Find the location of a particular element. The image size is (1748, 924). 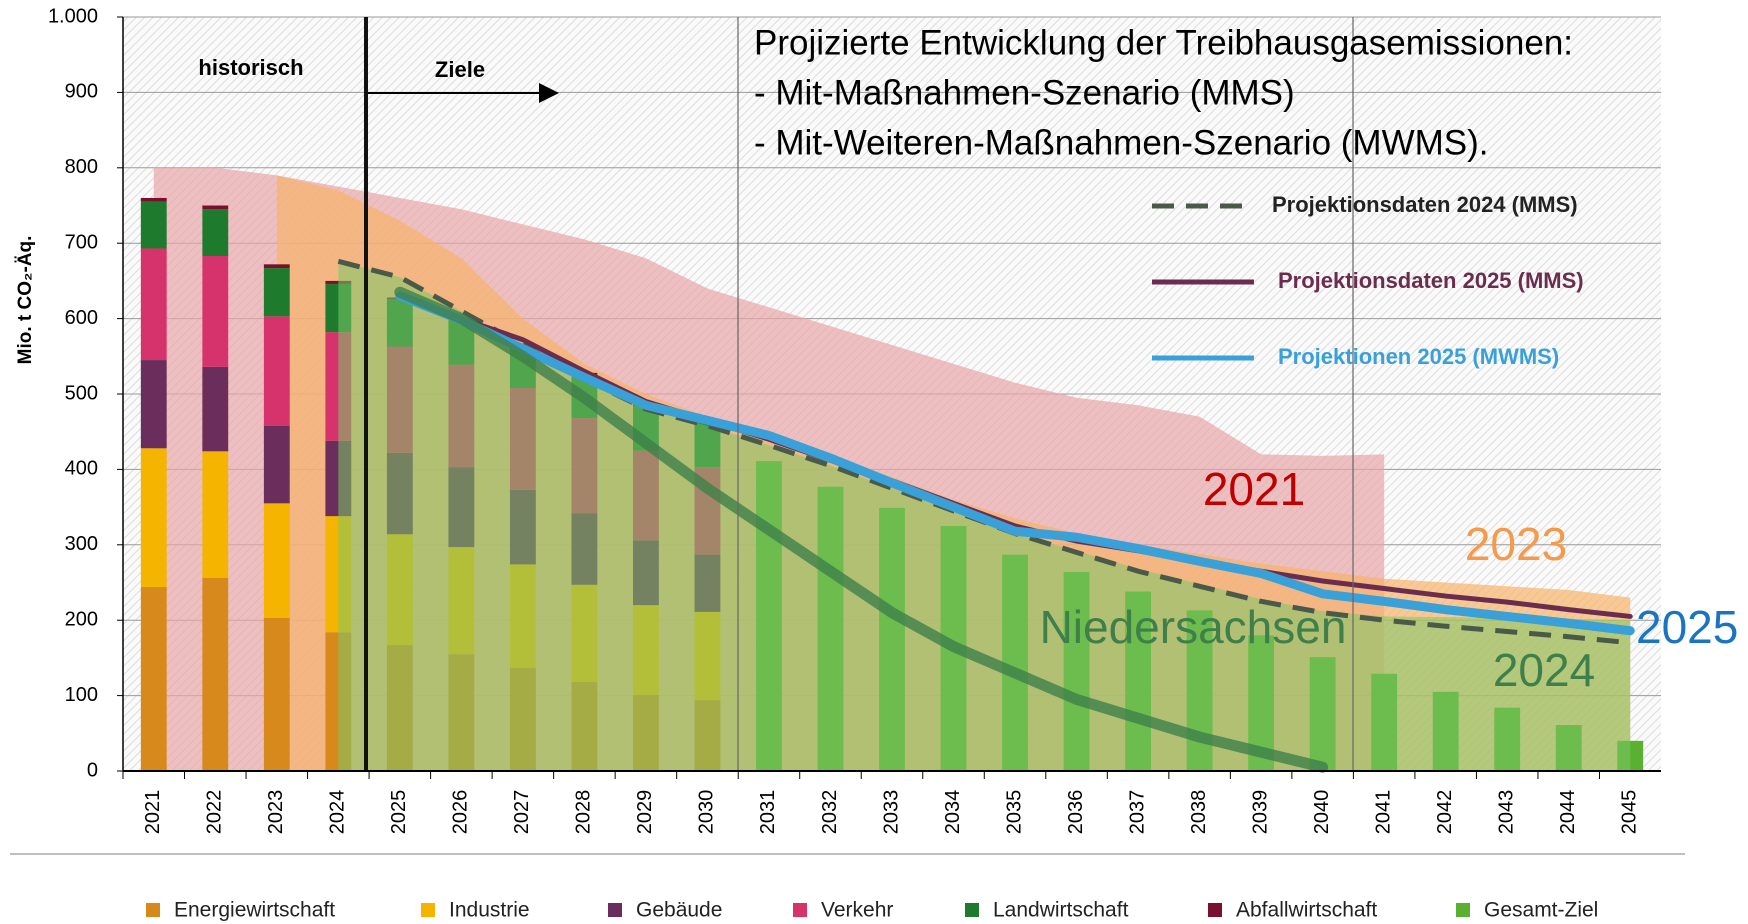

y-tick-label: 600 is located at coordinates (81, 318).